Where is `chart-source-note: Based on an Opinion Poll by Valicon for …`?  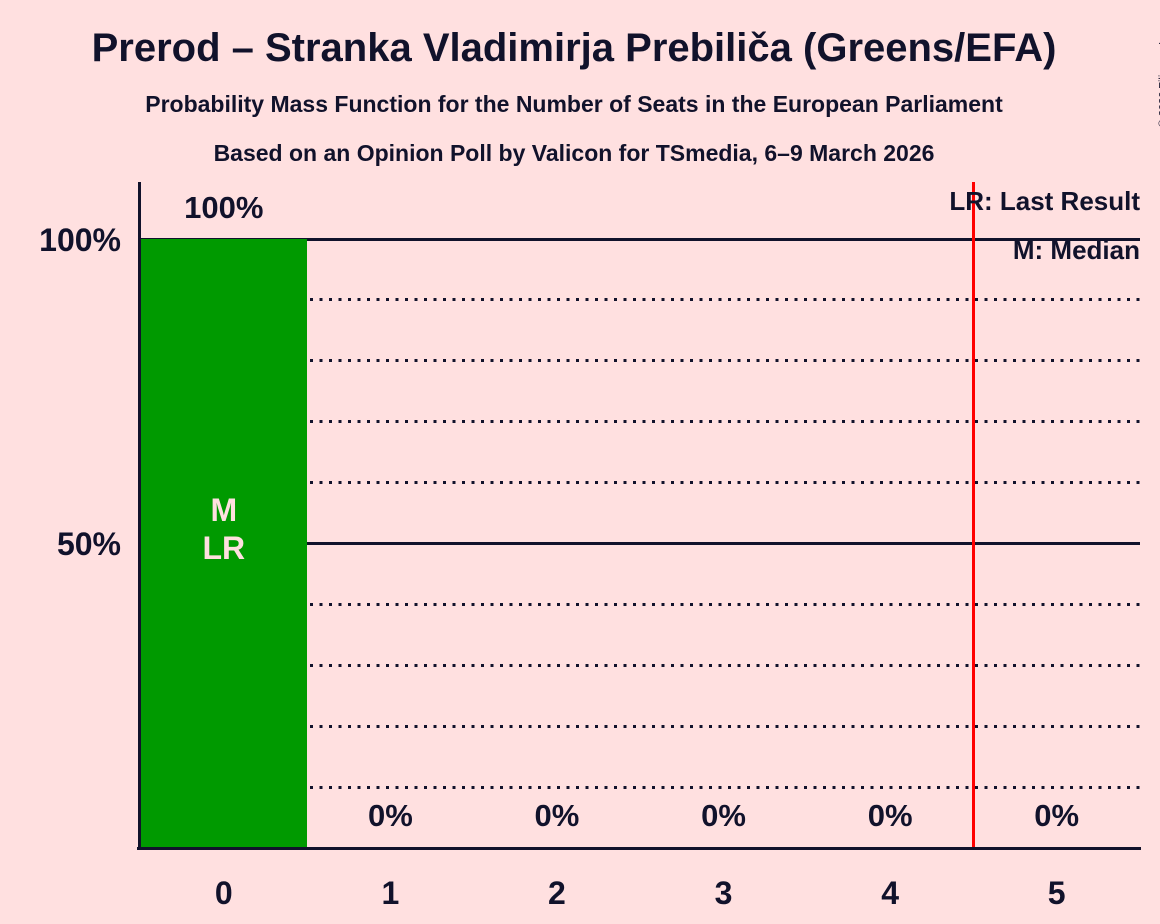 chart-source-note: Based on an Opinion Poll by Valicon for … is located at coordinates (574, 153).